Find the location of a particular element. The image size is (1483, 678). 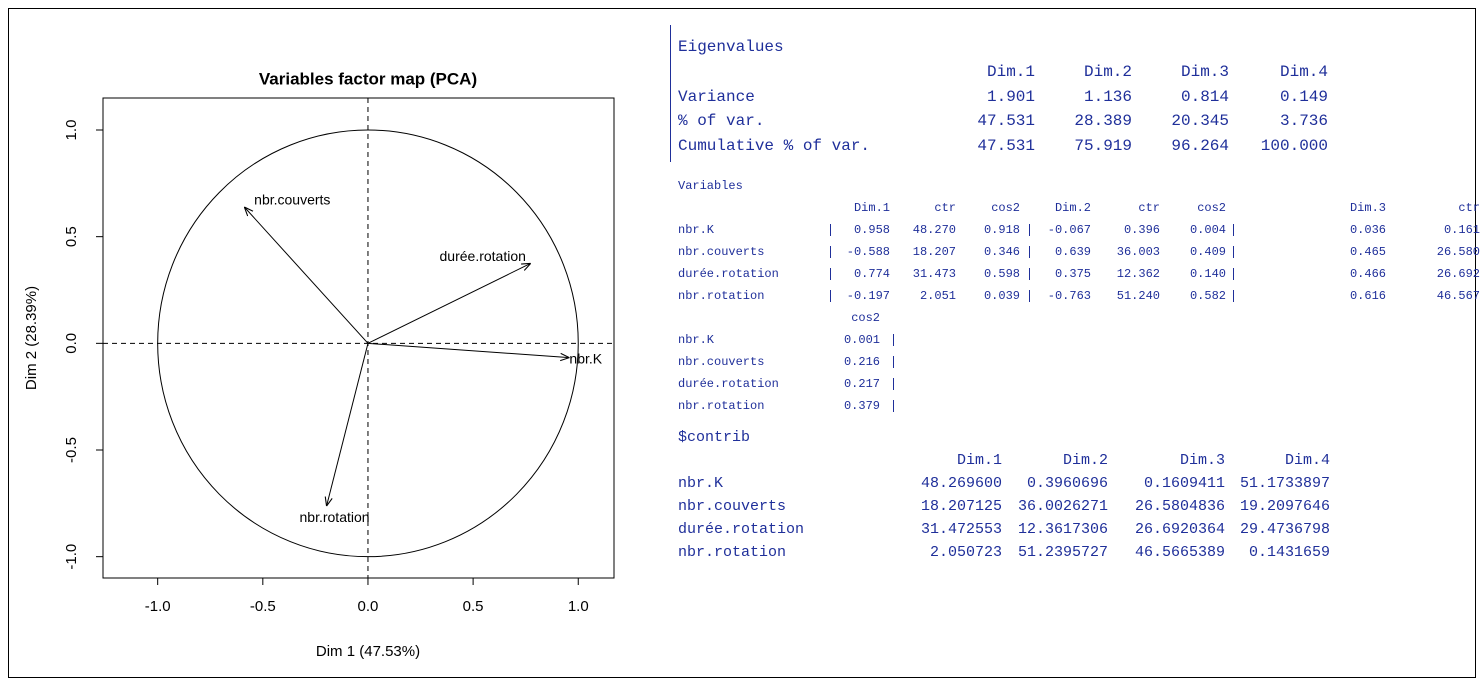

contrib-cell: 48.269600 is located at coordinates (961, 483).